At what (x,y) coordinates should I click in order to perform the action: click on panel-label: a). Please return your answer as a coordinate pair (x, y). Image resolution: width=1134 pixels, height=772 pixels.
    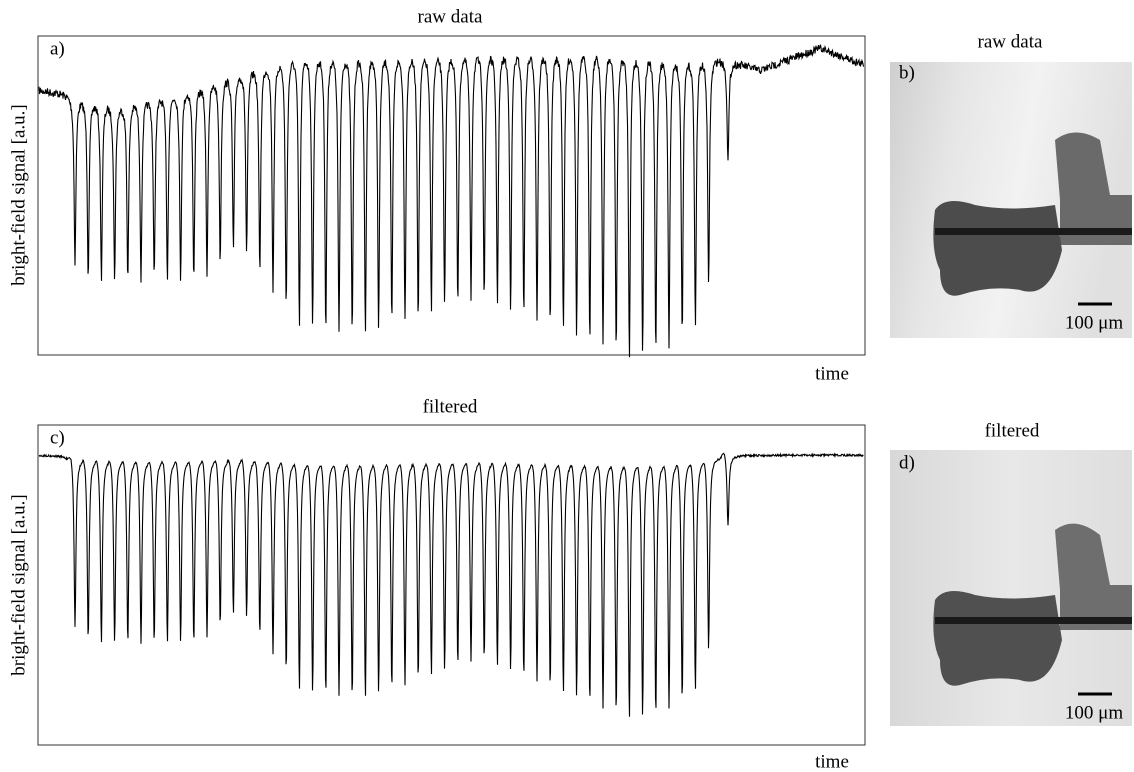
    Looking at the image, I should click on (57, 48).